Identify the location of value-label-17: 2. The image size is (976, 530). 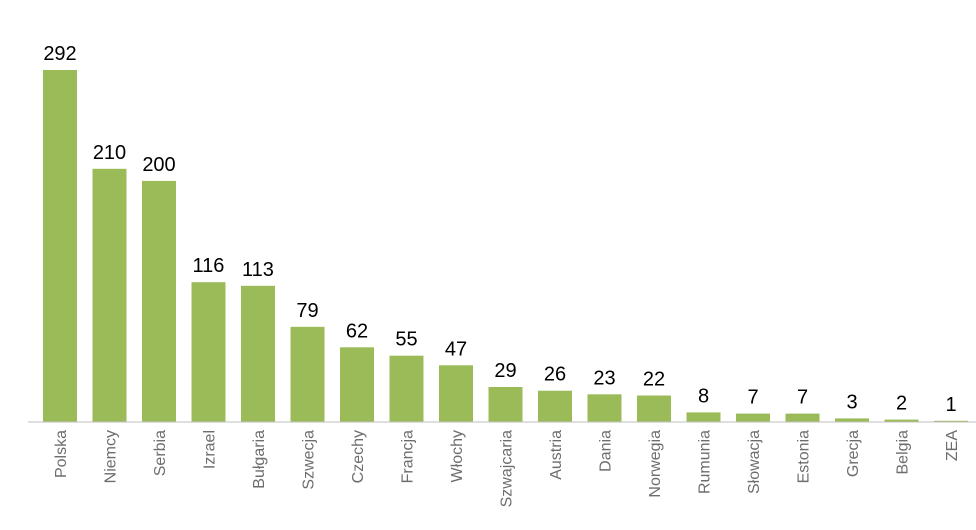
(901, 404).